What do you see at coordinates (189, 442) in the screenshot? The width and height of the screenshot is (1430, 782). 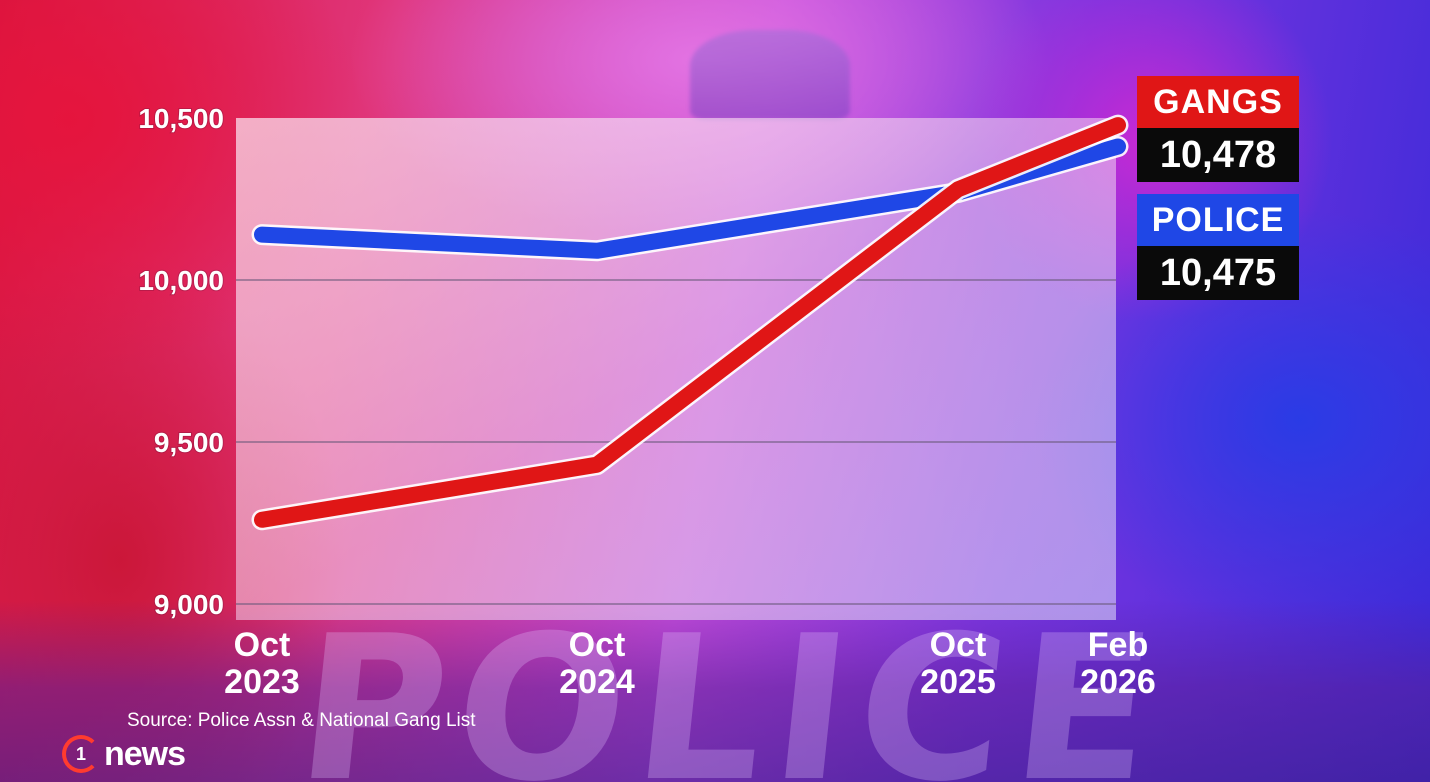 I see `y-tick-label: 9,500` at bounding box center [189, 442].